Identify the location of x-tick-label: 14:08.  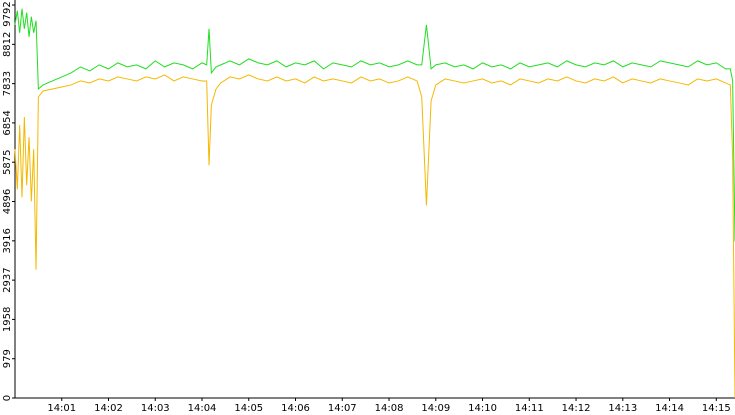
(389, 408).